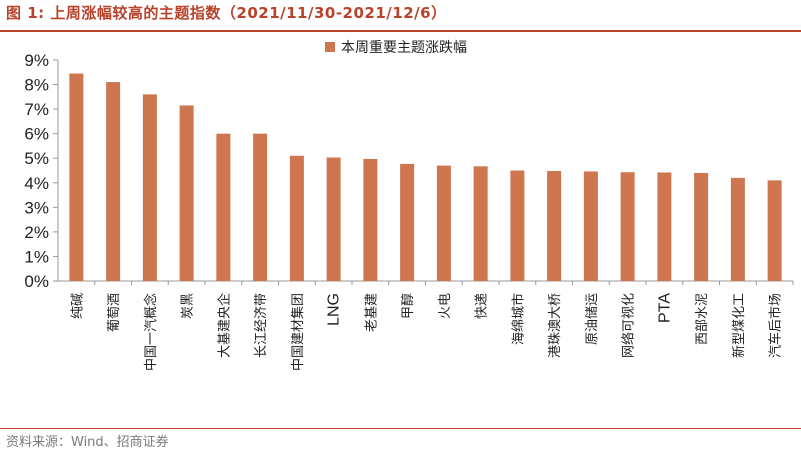 The width and height of the screenshot is (801, 453). What do you see at coordinates (518, 319) in the screenshot?
I see `x-category-label: 海绵城市` at bounding box center [518, 319].